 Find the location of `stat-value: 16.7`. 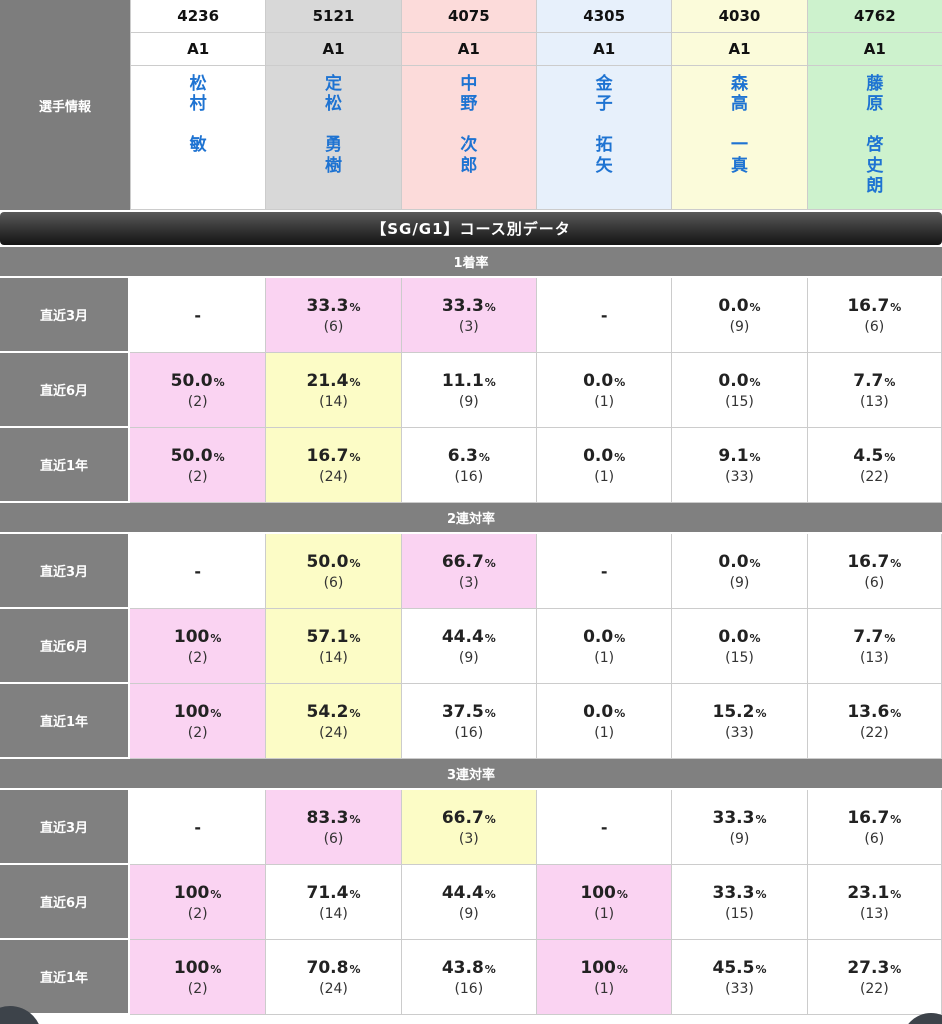

stat-value: 16.7 is located at coordinates (868, 305).